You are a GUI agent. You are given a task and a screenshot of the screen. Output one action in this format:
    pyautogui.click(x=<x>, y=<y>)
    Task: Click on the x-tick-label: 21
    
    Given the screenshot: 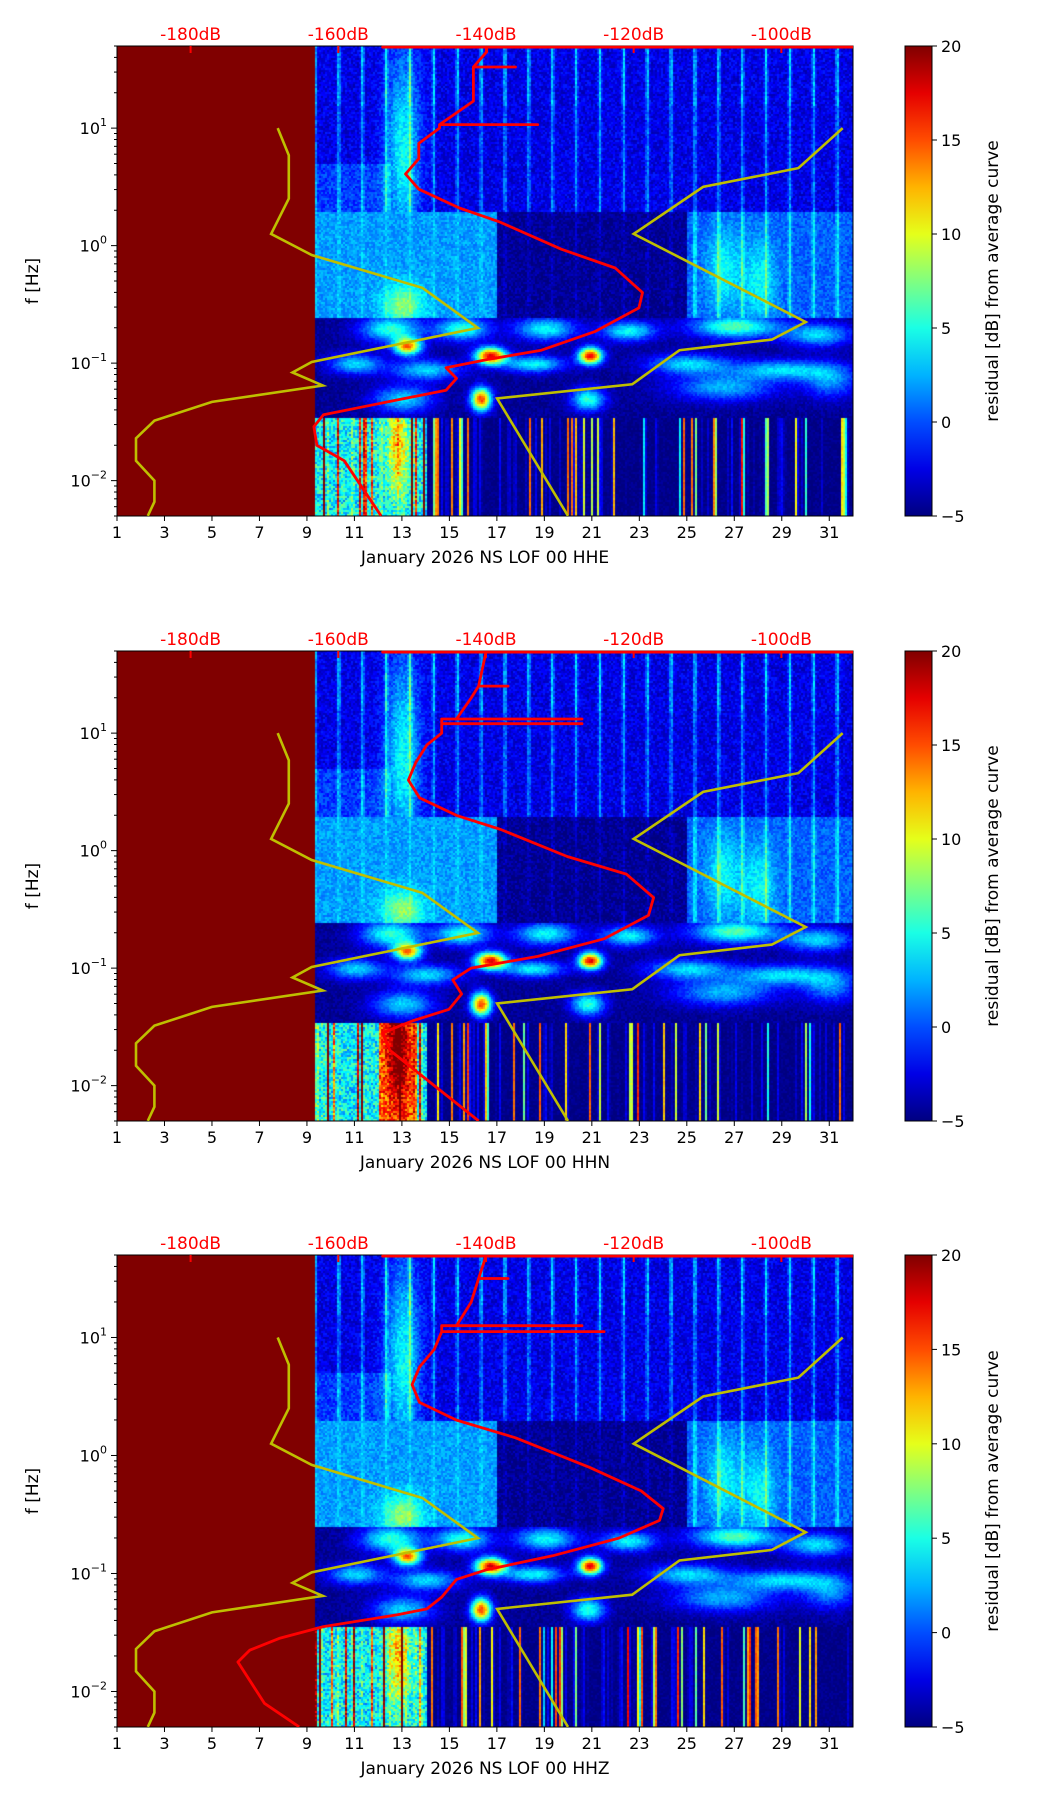 What is the action you would take?
    pyautogui.click(x=592, y=532)
    